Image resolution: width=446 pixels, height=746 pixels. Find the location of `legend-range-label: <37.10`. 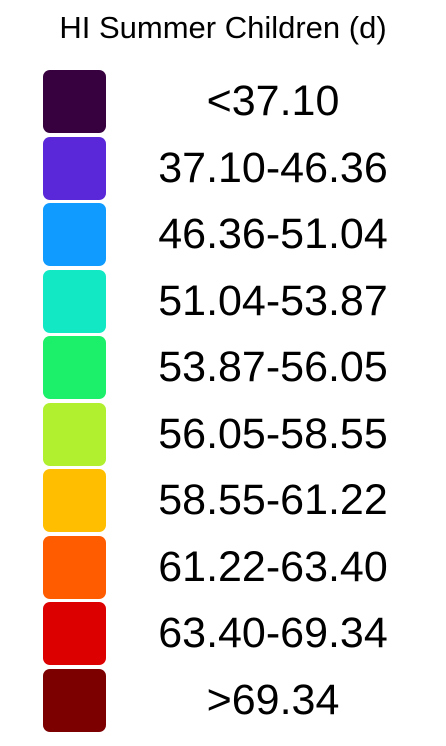

legend-range-label: <37.10 is located at coordinates (273, 101).